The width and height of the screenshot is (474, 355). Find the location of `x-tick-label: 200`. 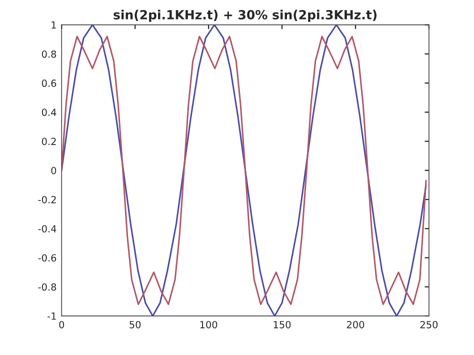

x-tick-label: 200 is located at coordinates (355, 324).